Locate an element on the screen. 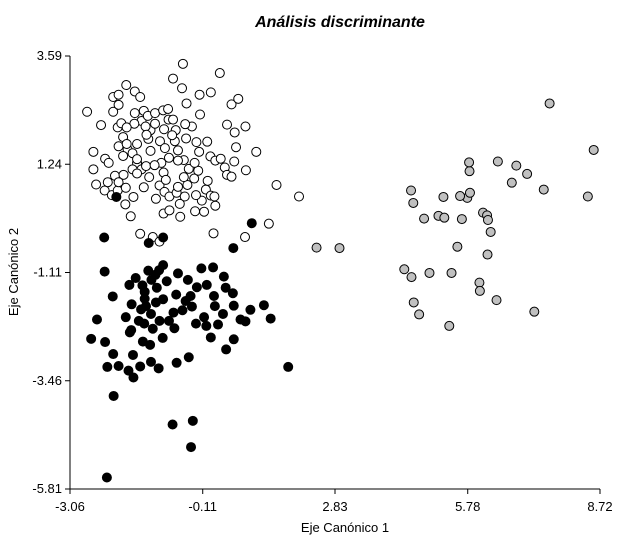  y-tick-label: 3.59 is located at coordinates (49, 55).